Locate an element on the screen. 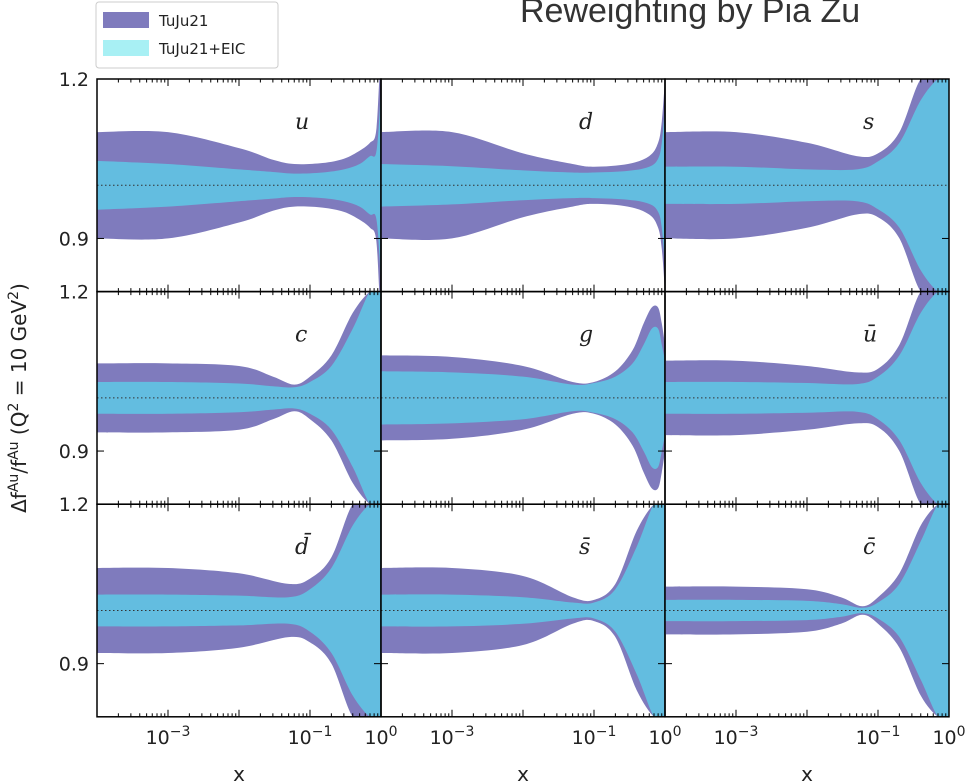  panel-label-d: d is located at coordinates (586, 122).